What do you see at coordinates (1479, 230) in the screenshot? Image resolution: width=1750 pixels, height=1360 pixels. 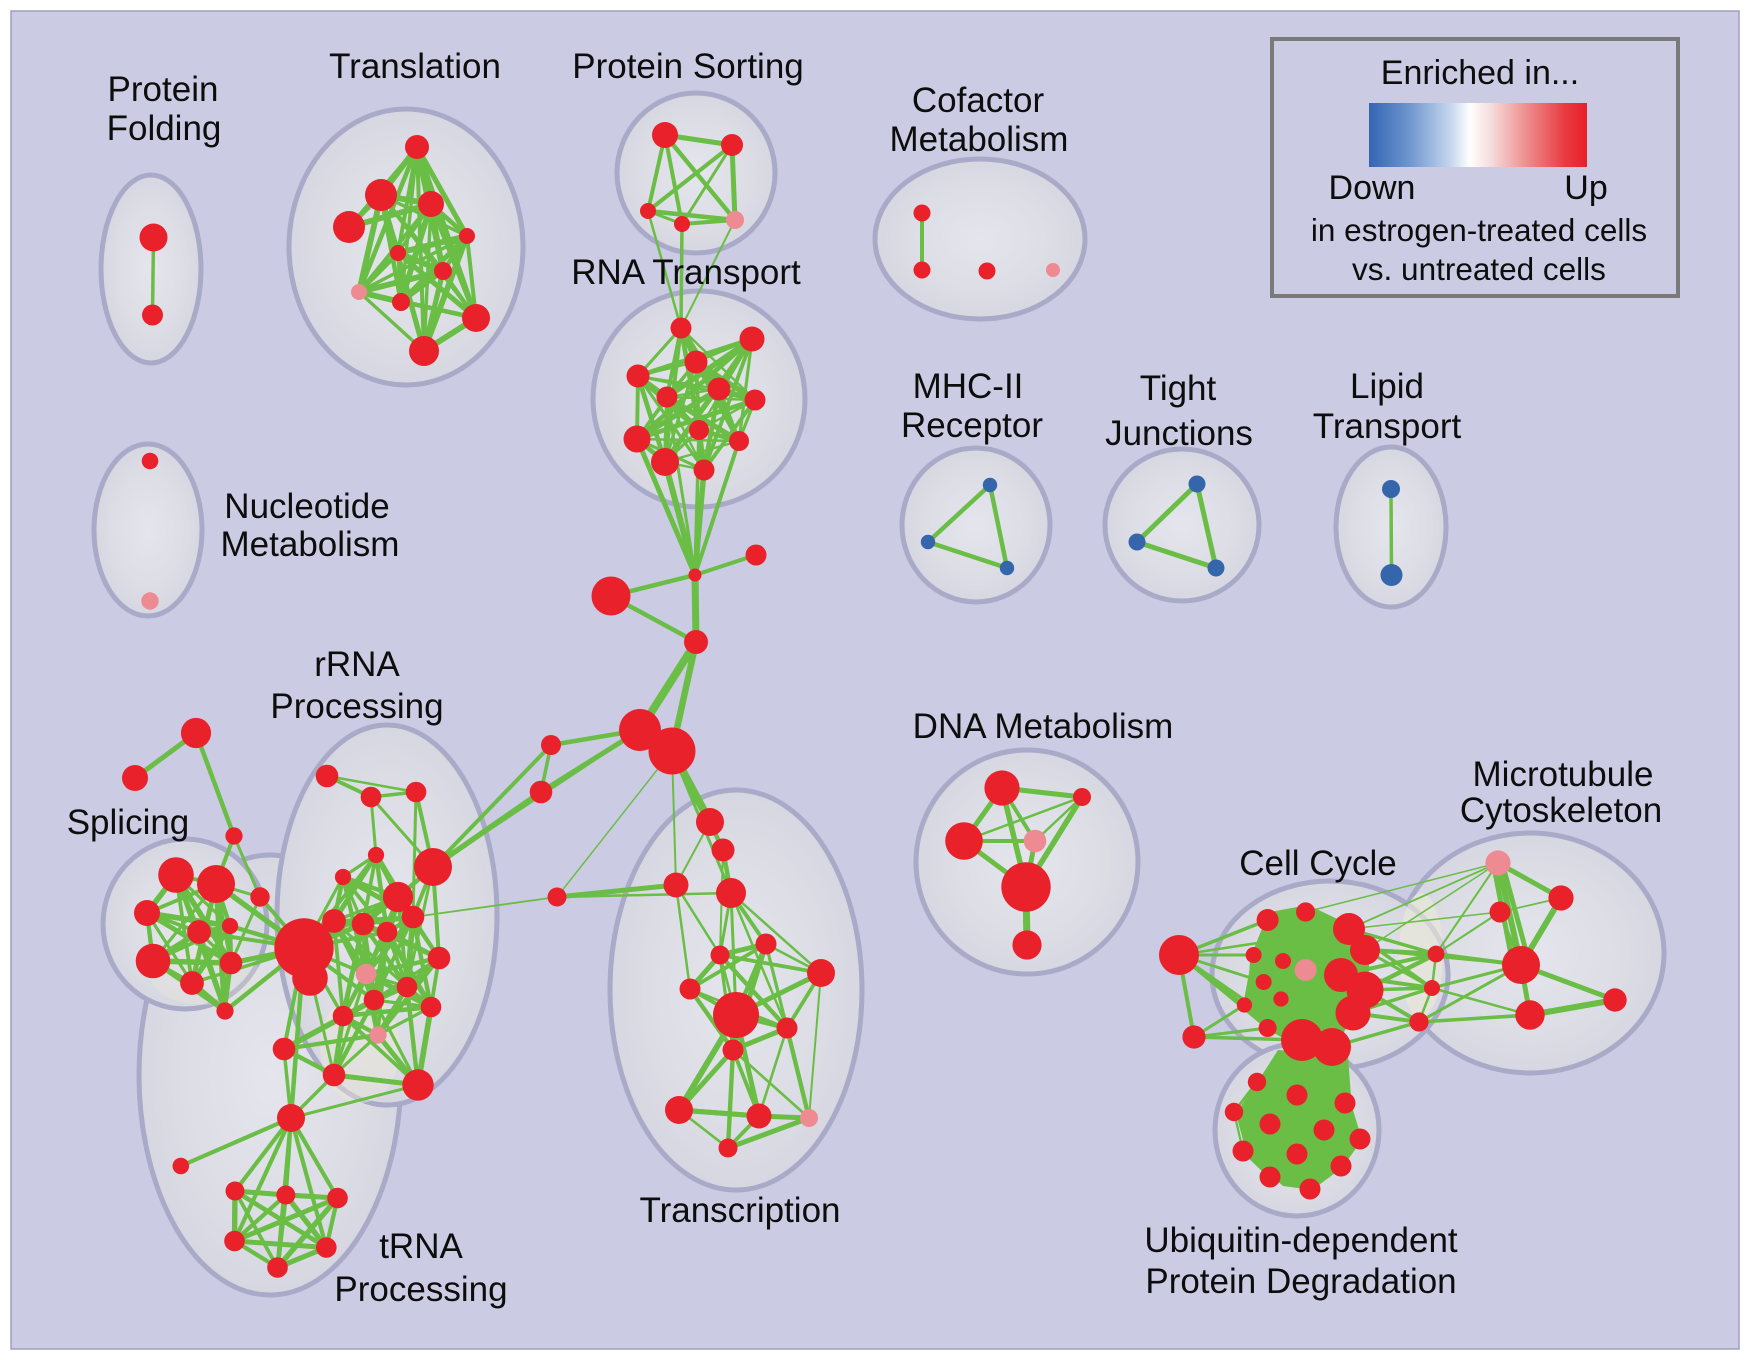 I see `svg-text: in estrogen-treated cells` at bounding box center [1479, 230].